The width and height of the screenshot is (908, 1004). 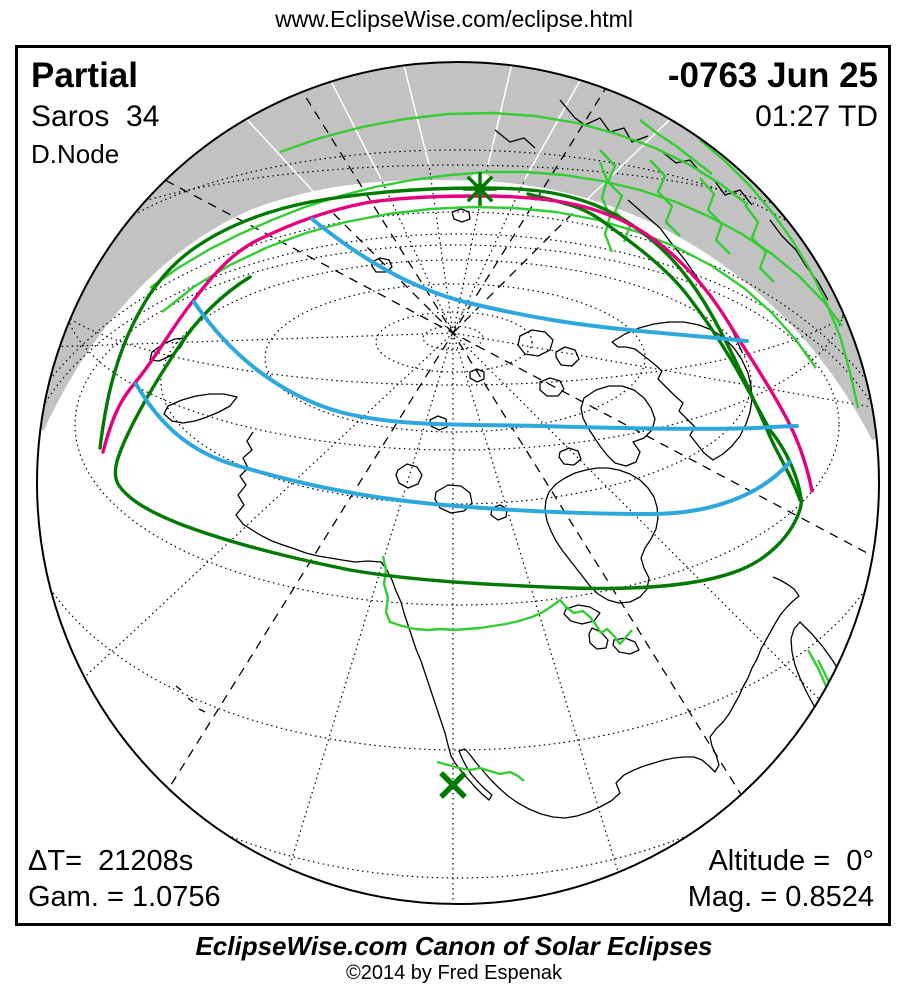 I want to click on subsolar-x-marker, so click(x=453, y=785).